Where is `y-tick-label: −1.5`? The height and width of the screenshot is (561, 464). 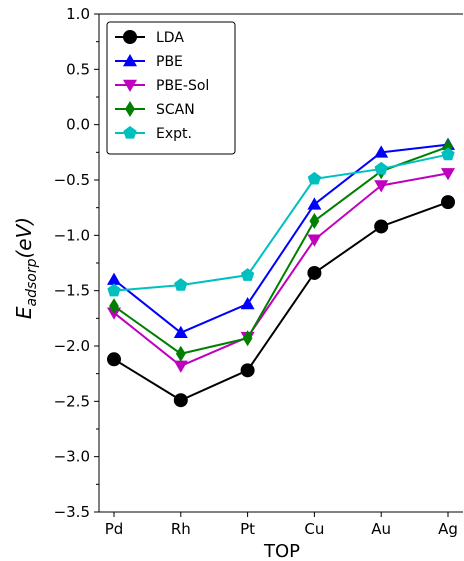
y-tick-label: −1.5 is located at coordinates (72, 291).